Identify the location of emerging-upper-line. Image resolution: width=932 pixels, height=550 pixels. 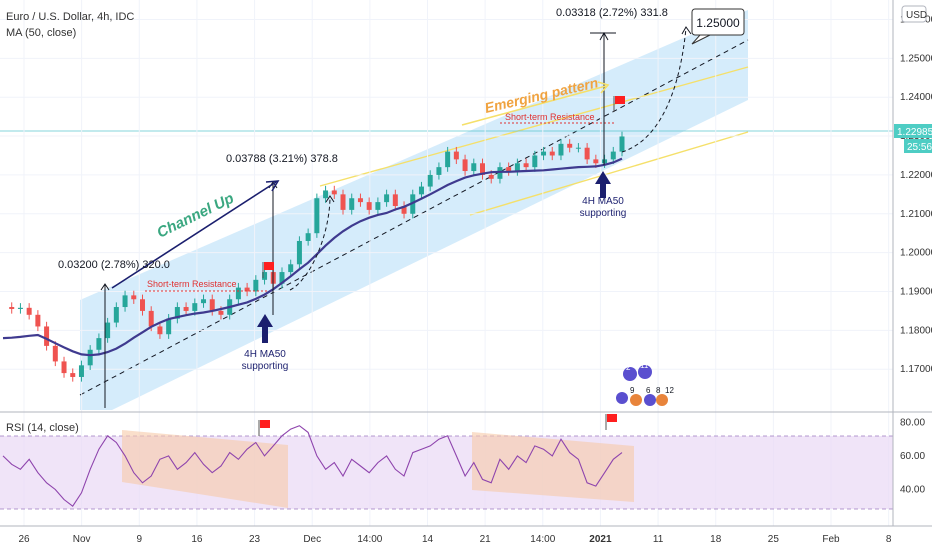
(534, 126).